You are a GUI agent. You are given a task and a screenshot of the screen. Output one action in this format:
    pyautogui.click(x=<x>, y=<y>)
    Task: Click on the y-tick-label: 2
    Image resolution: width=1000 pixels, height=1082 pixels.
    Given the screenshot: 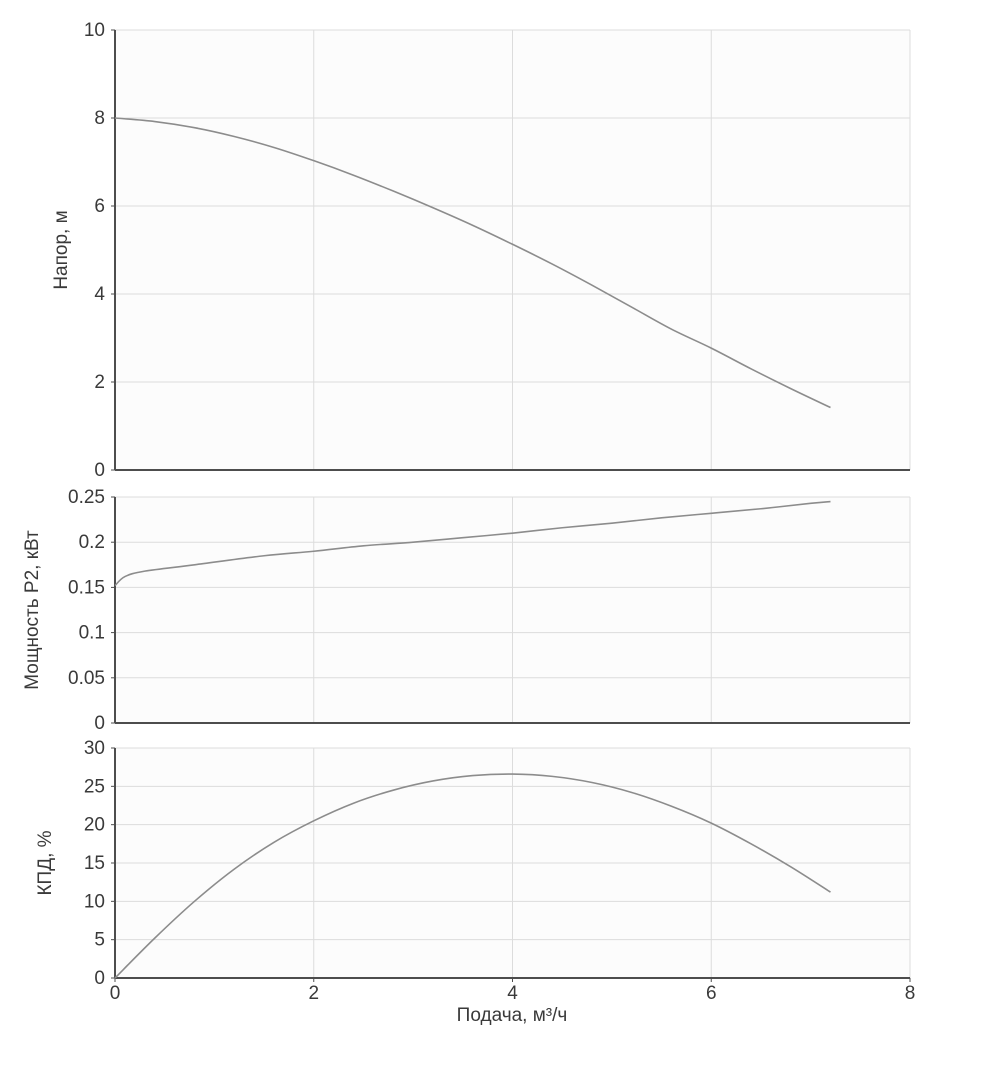 What is the action you would take?
    pyautogui.click(x=99, y=382)
    